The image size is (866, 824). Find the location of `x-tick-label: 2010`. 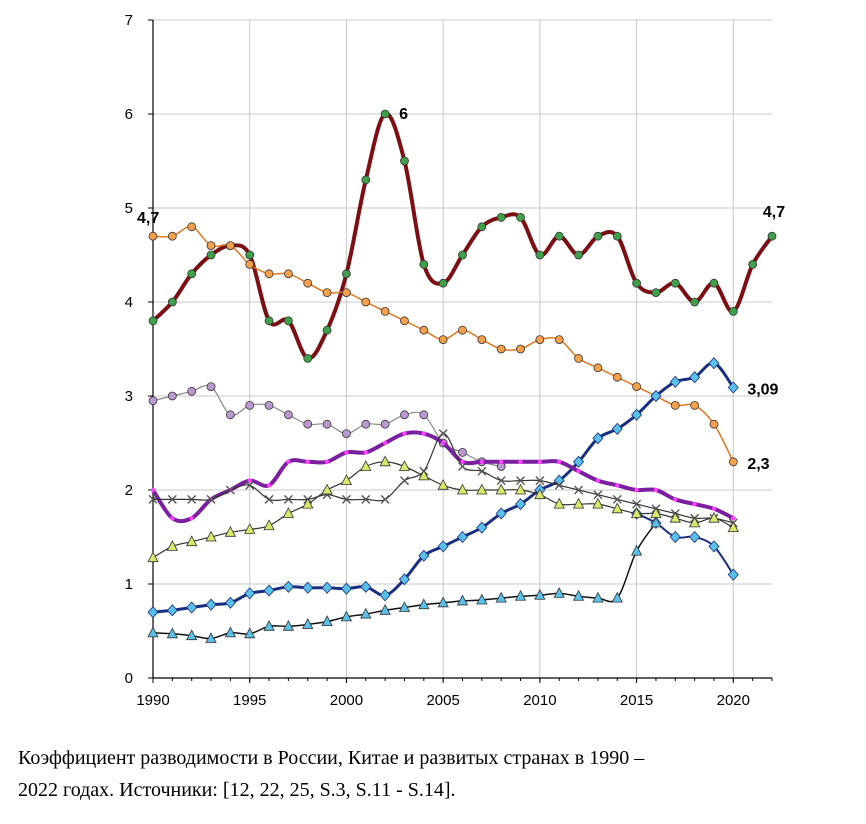

x-tick-label: 2010 is located at coordinates (539, 700).